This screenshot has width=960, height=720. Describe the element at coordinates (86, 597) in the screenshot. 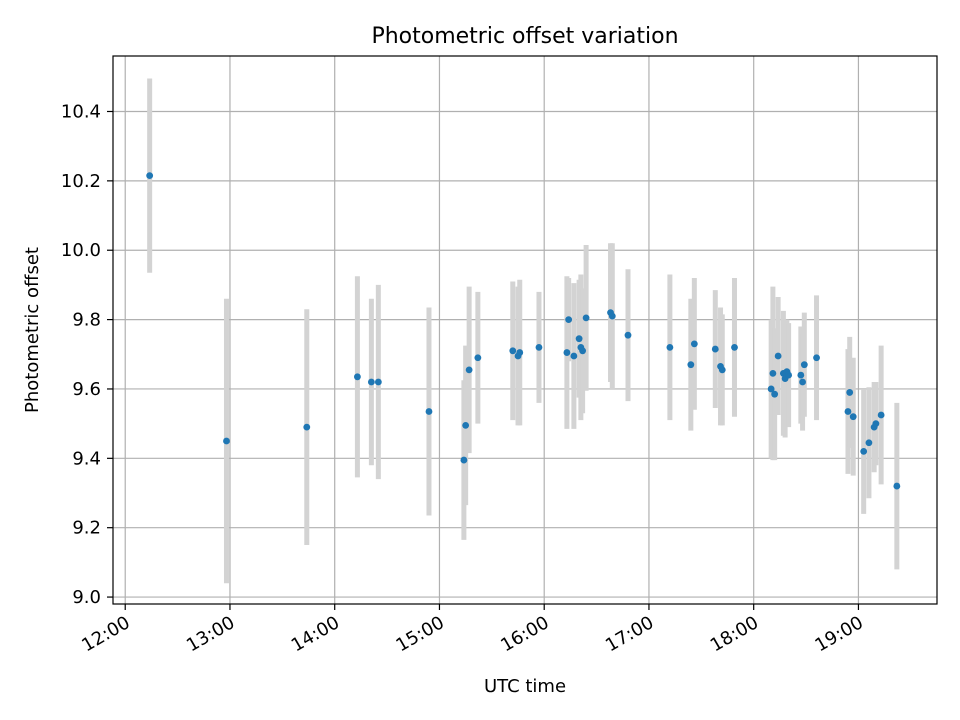

I see `y-tick-label: 9.0` at that location.